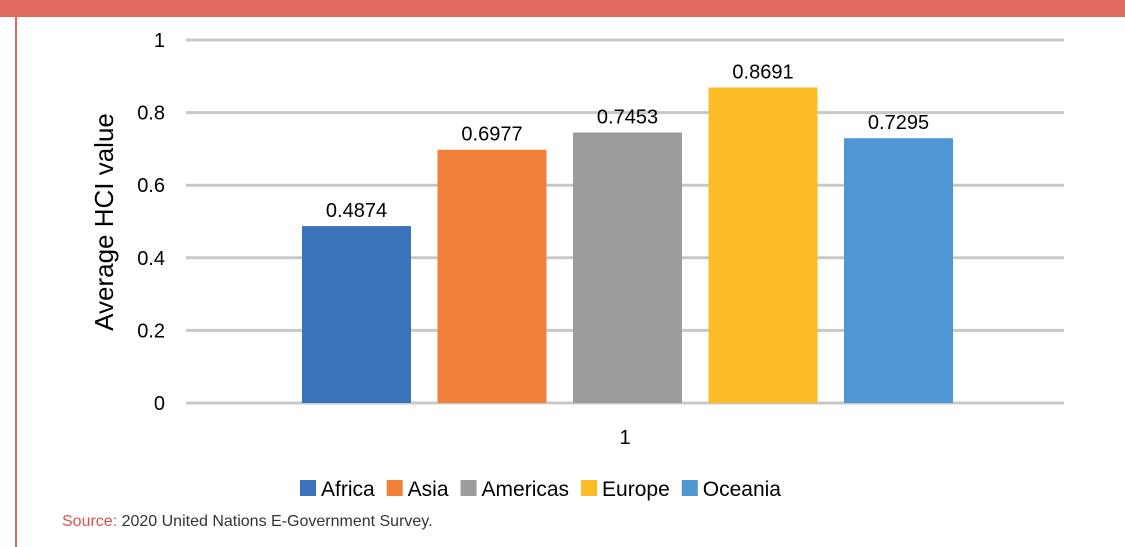  Describe the element at coordinates (636, 489) in the screenshot. I see `legend-label-europe: Europe` at that location.